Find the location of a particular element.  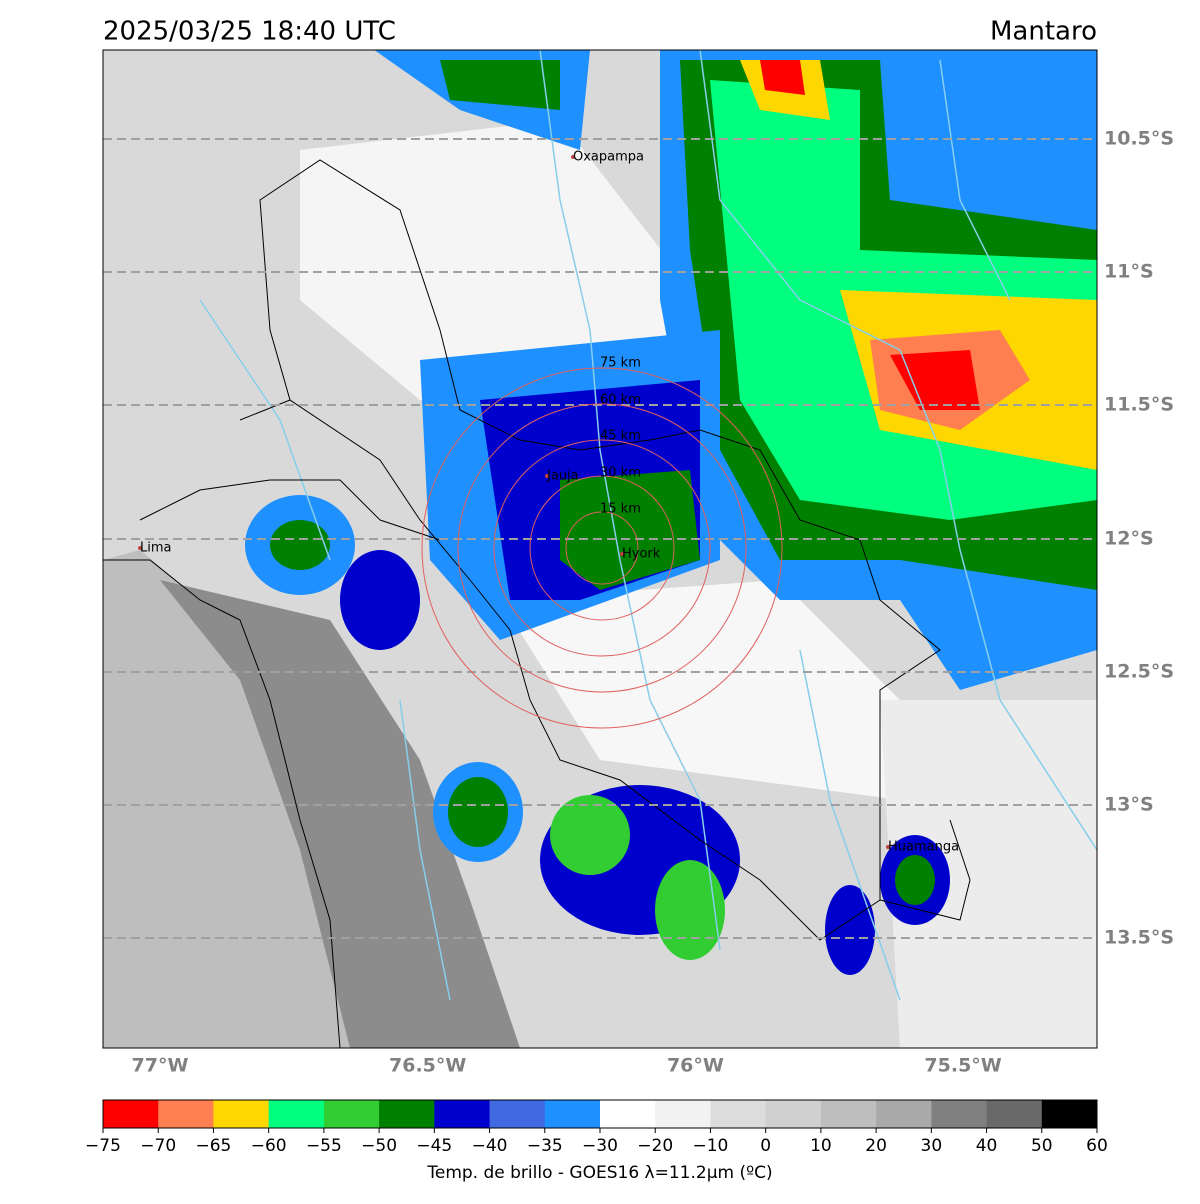

range-rings is located at coordinates (602, 548).